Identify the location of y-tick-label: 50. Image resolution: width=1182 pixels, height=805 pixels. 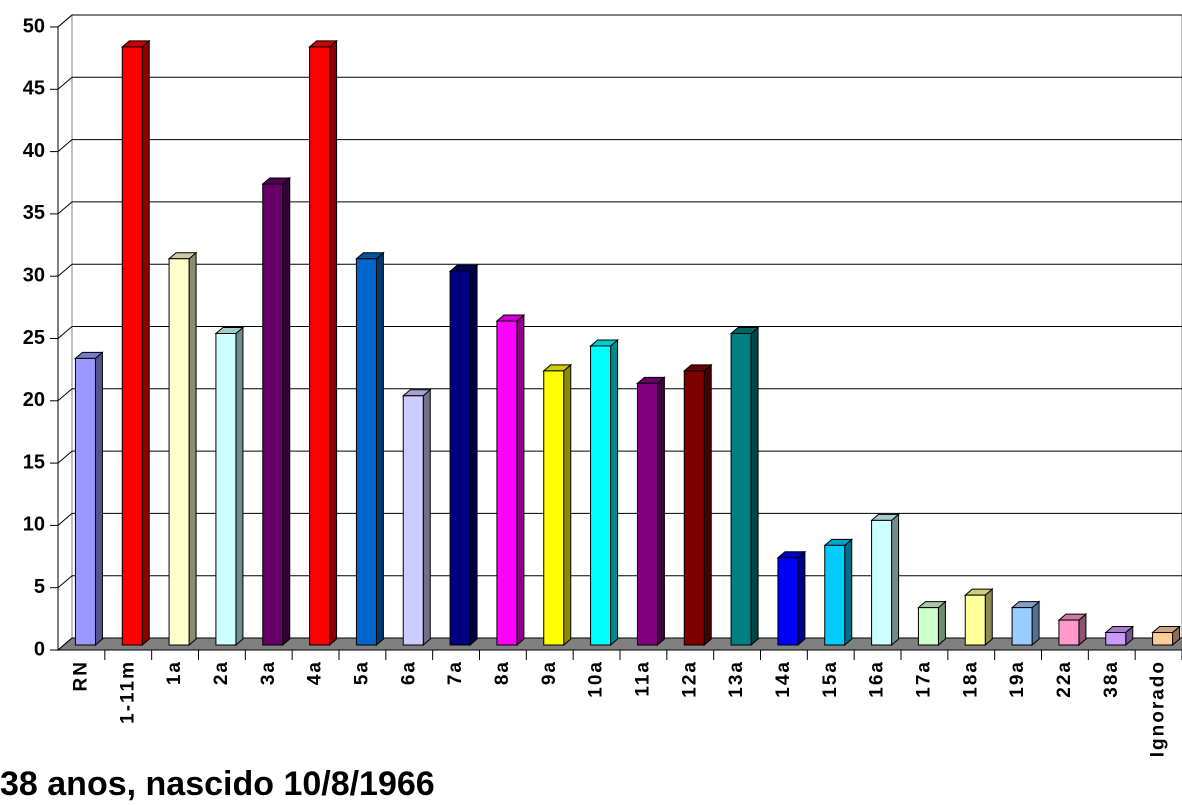
(34, 26).